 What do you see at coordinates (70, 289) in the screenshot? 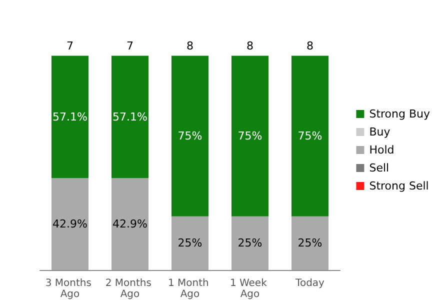
I see `x-tick-label: 3 Months Ago` at bounding box center [70, 289].